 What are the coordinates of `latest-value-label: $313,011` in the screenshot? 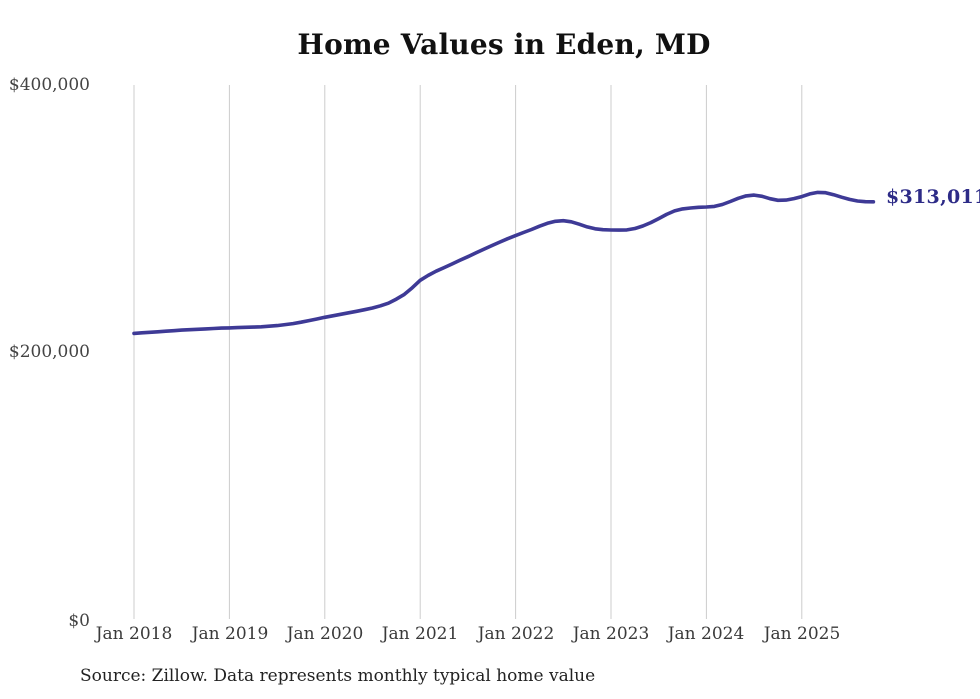 It's located at (933, 197).